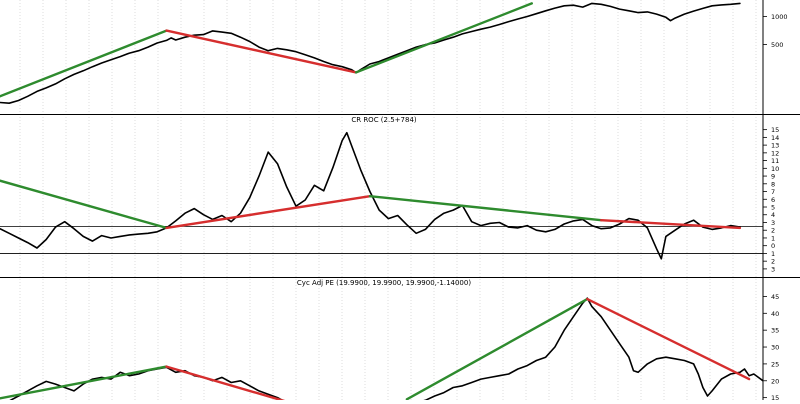 Image resolution: width=800 pixels, height=404 pixels. What do you see at coordinates (773, 215) in the screenshot?
I see `y-tick-label: 4` at bounding box center [773, 215].